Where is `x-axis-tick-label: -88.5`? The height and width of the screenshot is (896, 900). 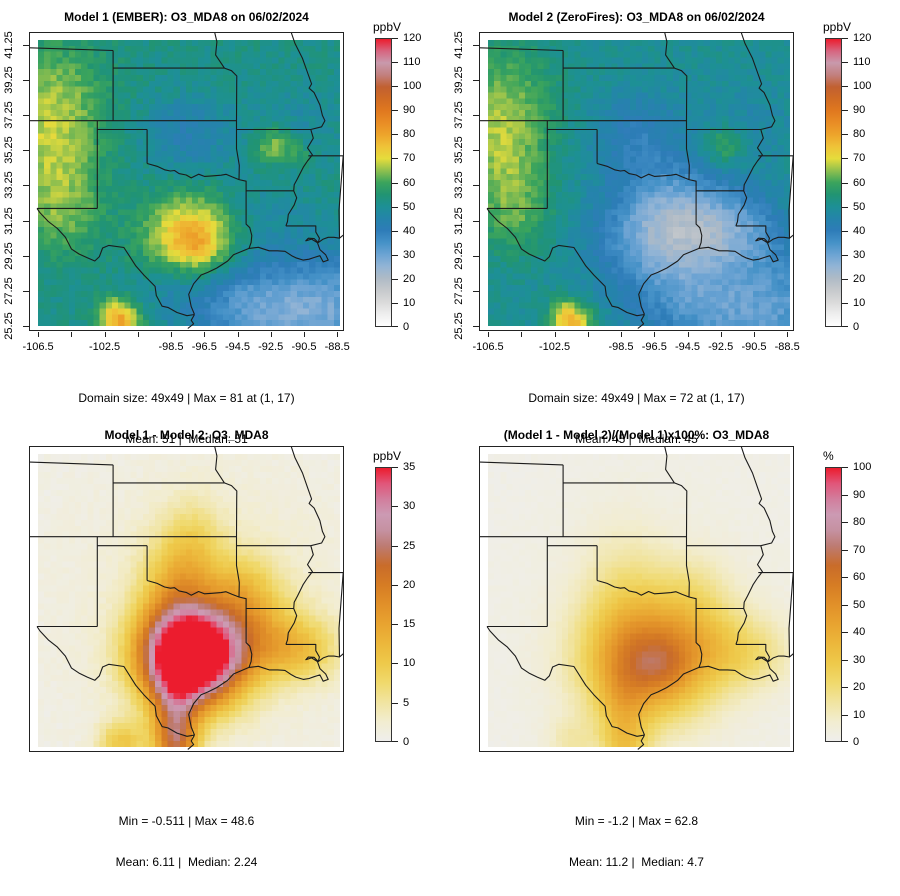
x-axis-tick-label: -88.5 is located at coordinates (337, 347).